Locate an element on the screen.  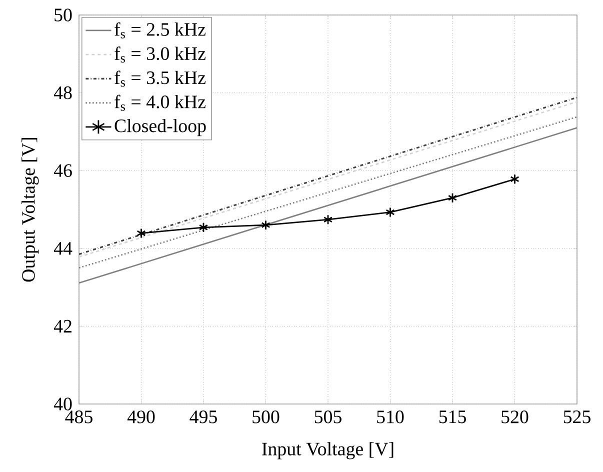
x-tick-label: 505 is located at coordinates (328, 417).